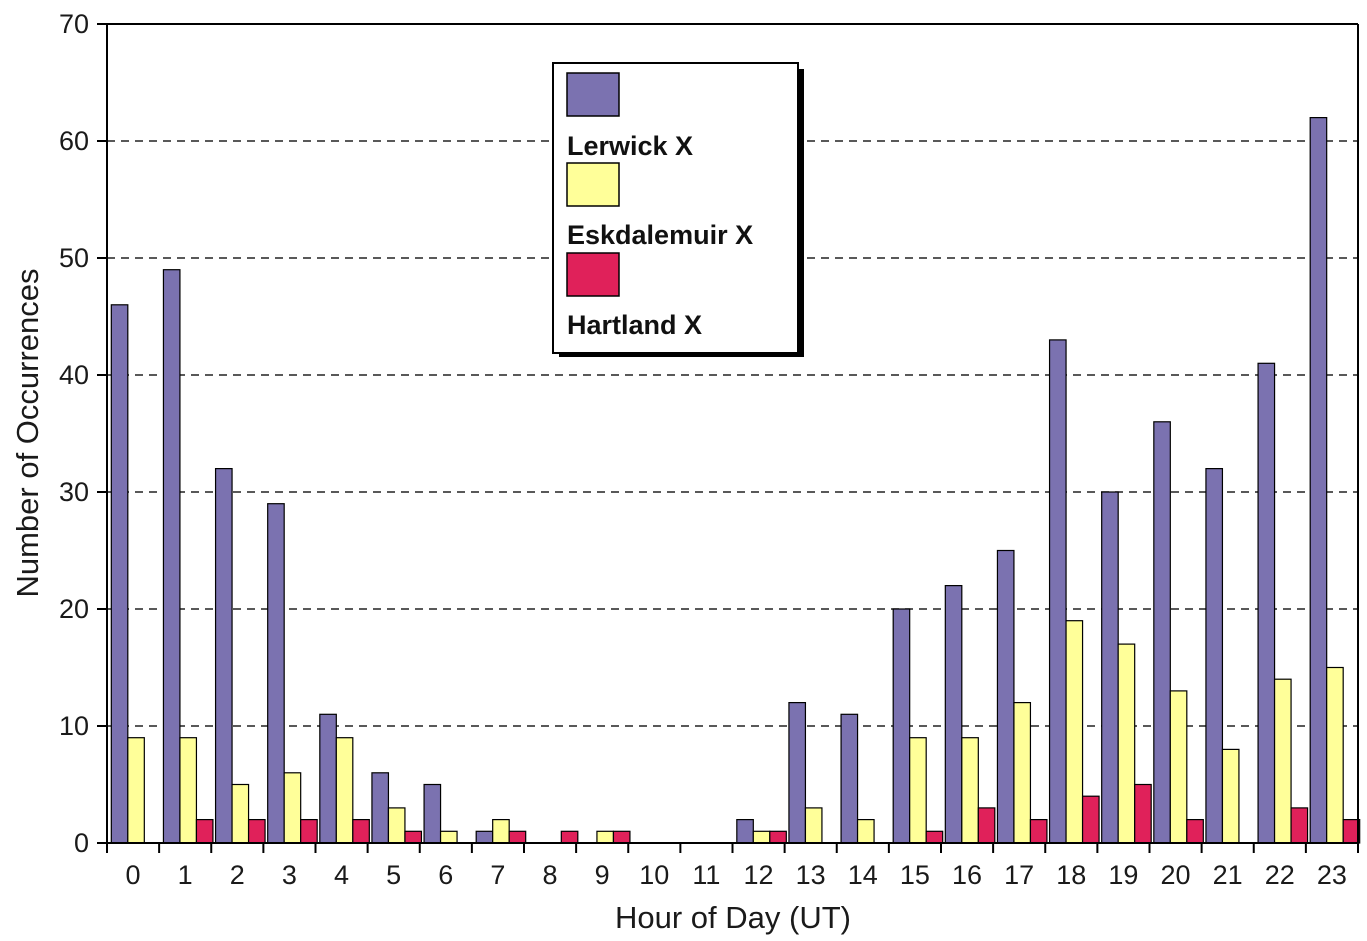  What do you see at coordinates (593, 274) in the screenshot?
I see `legend-swatch-hartland` at bounding box center [593, 274].